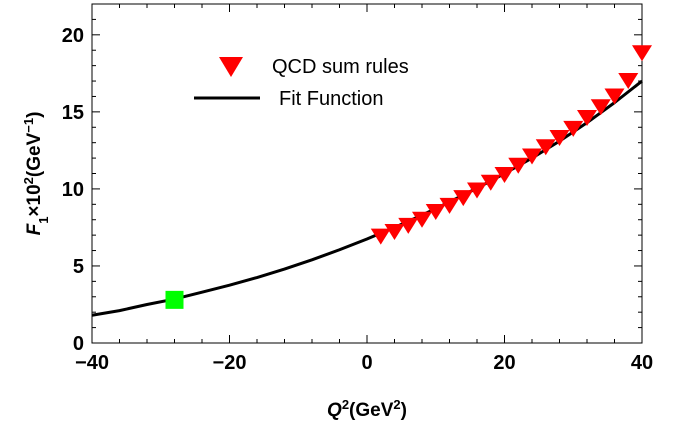 The width and height of the screenshot is (691, 430). Describe the element at coordinates (340, 67) in the screenshot. I see `legend-label-qcd: QCD sum rules` at that location.